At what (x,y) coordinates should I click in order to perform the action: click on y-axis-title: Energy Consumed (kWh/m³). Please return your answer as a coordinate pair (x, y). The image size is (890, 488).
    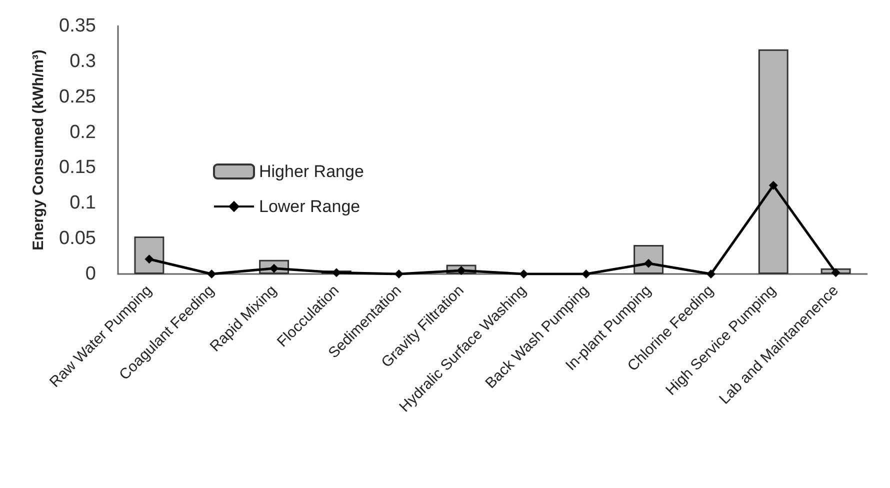
    Looking at the image, I should click on (38, 150).